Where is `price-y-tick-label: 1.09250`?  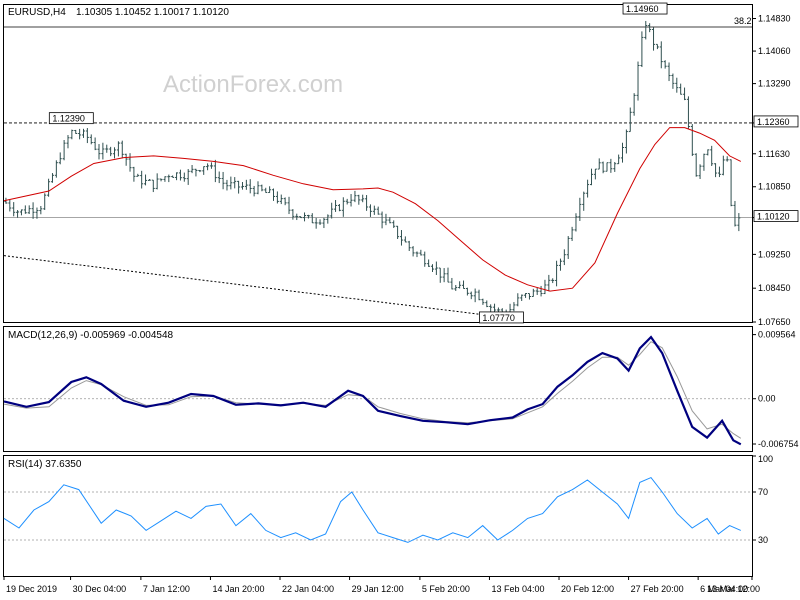 price-y-tick-label: 1.09250 is located at coordinates (774, 254).